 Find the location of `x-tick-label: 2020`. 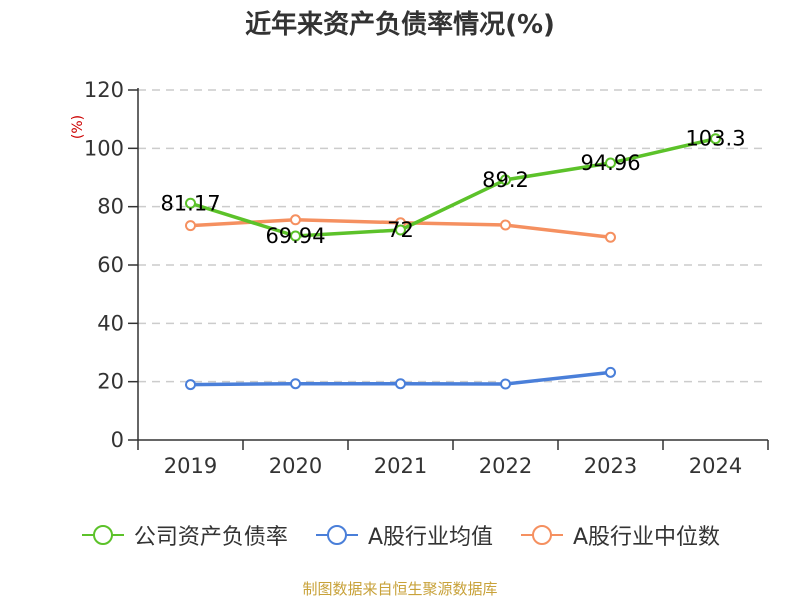

x-tick-label: 2020 is located at coordinates (295, 466).